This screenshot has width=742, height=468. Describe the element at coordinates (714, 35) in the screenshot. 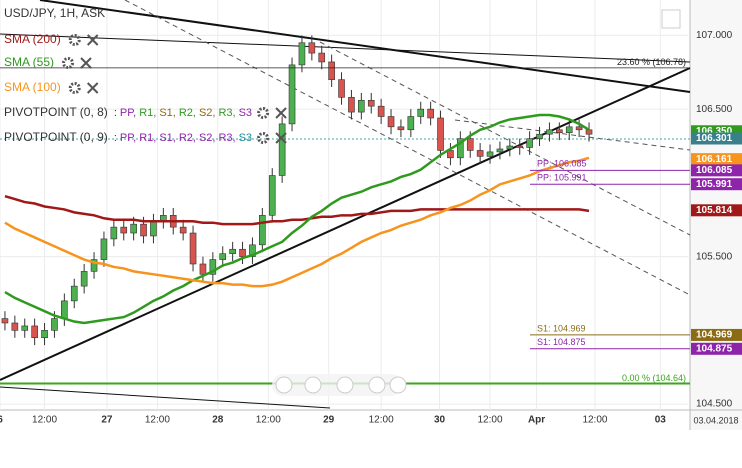

I see `y-tick-label: 107.000` at that location.